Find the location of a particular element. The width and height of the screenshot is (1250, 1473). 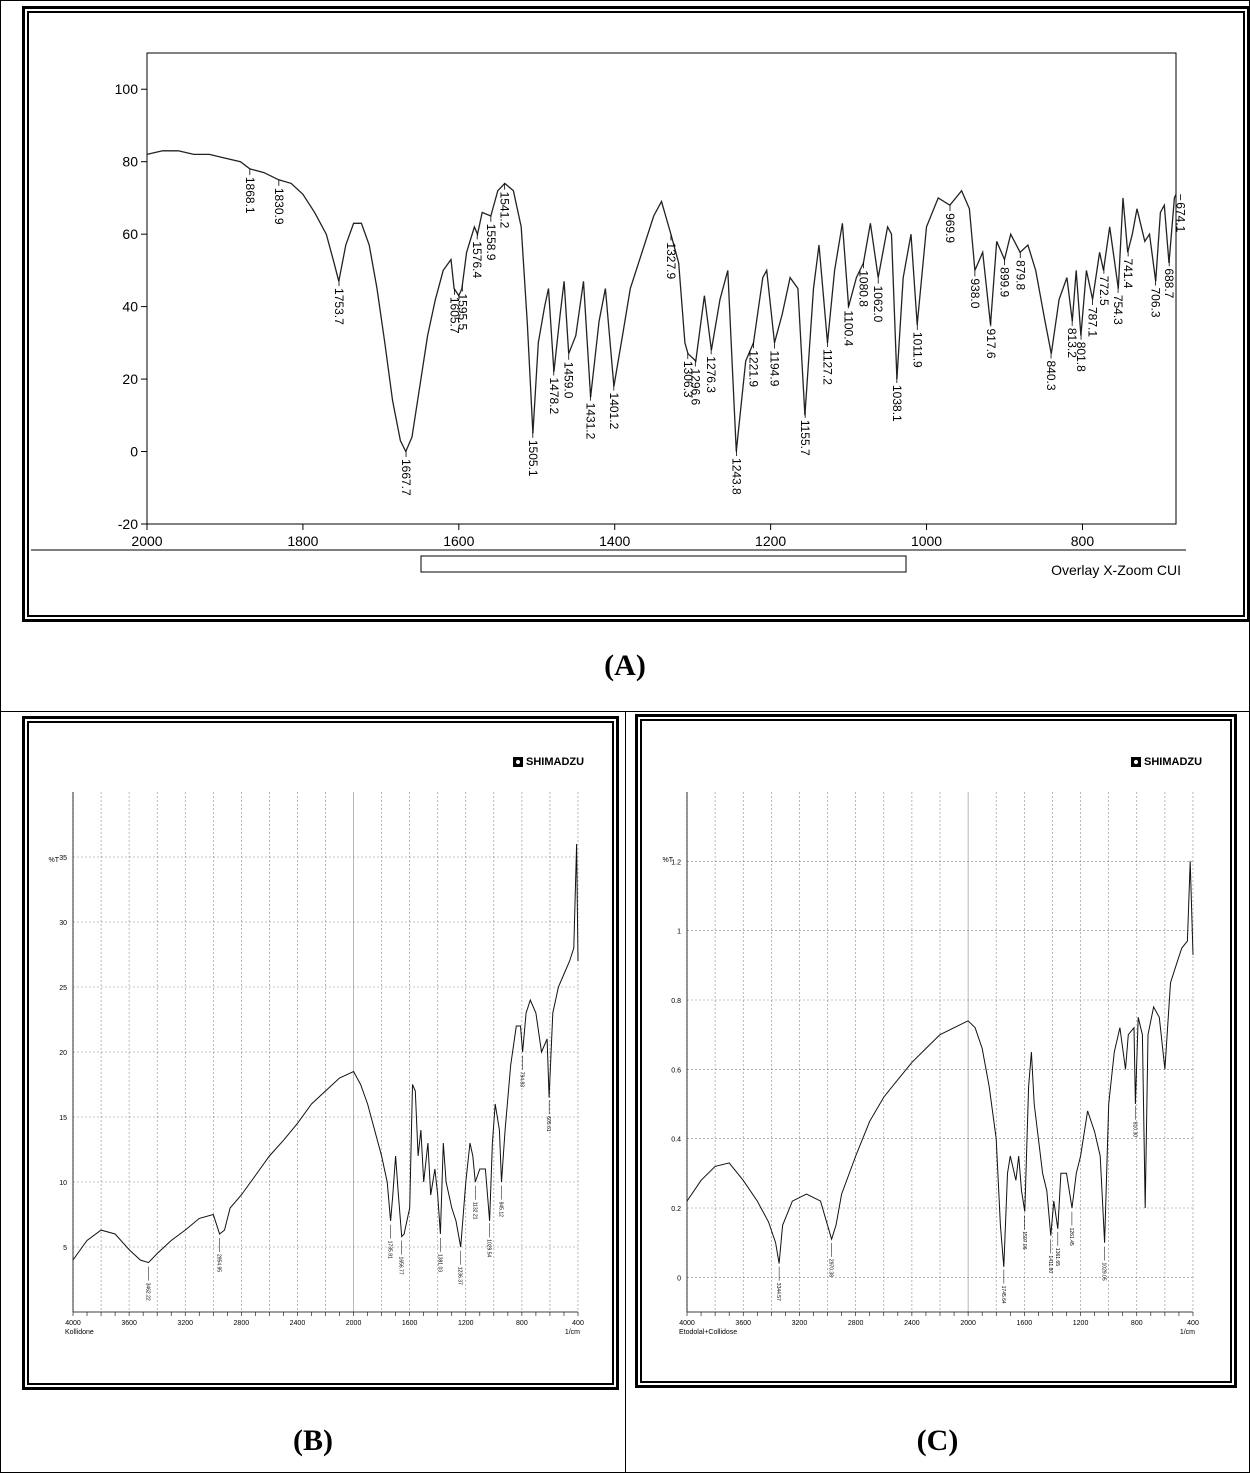

peak-label-a-2: 1753.7 is located at coordinates (339, 306).